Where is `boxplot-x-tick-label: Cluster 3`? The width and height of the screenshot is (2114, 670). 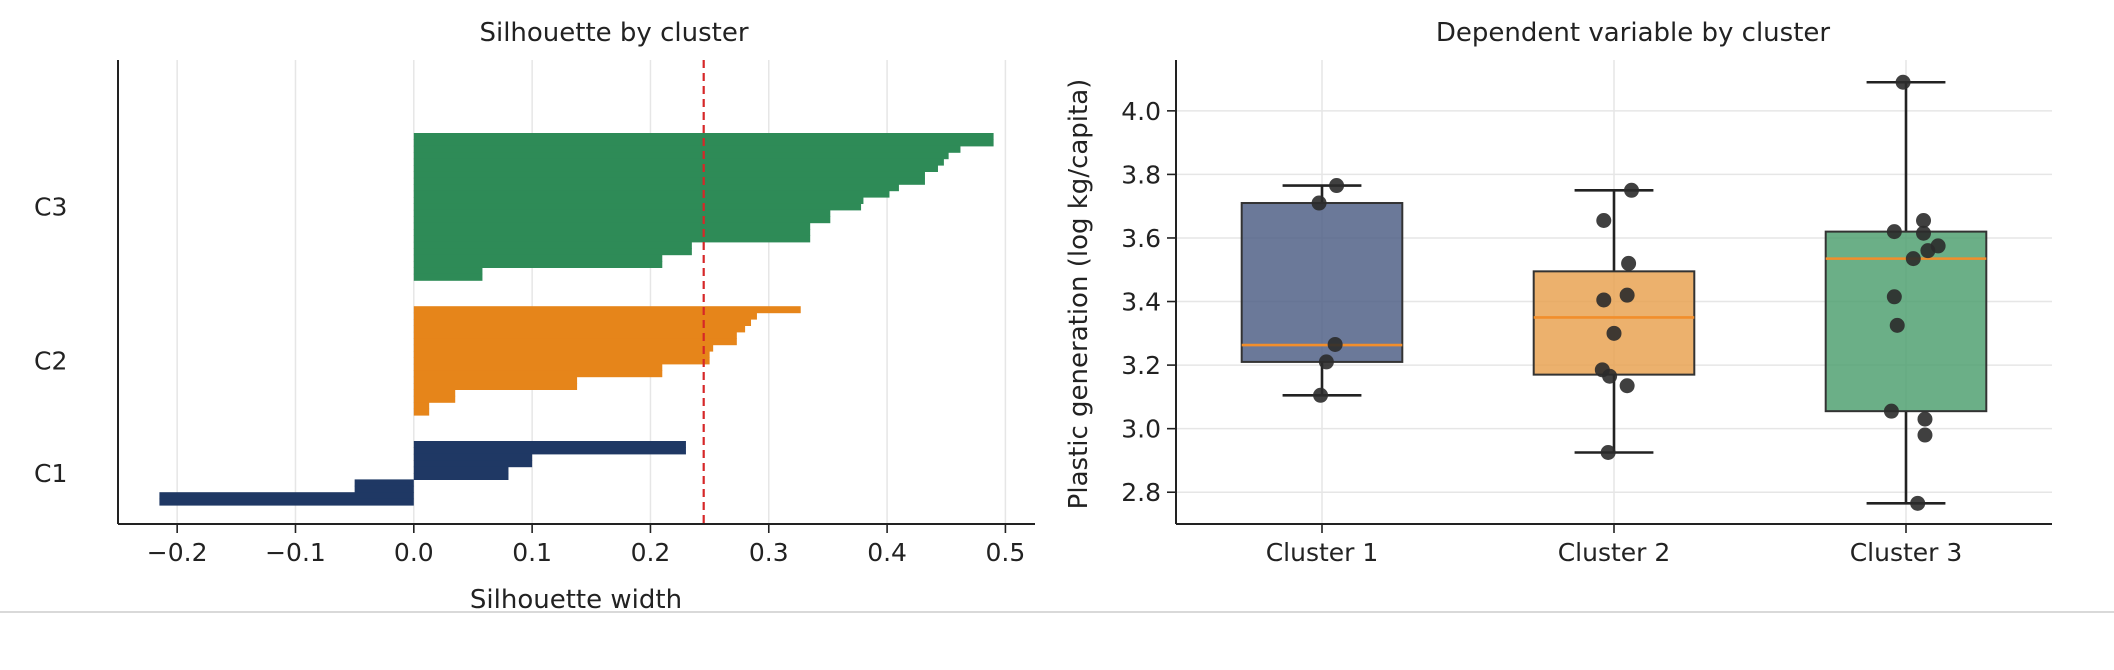 boxplot-x-tick-label: Cluster 3 is located at coordinates (1906, 552).